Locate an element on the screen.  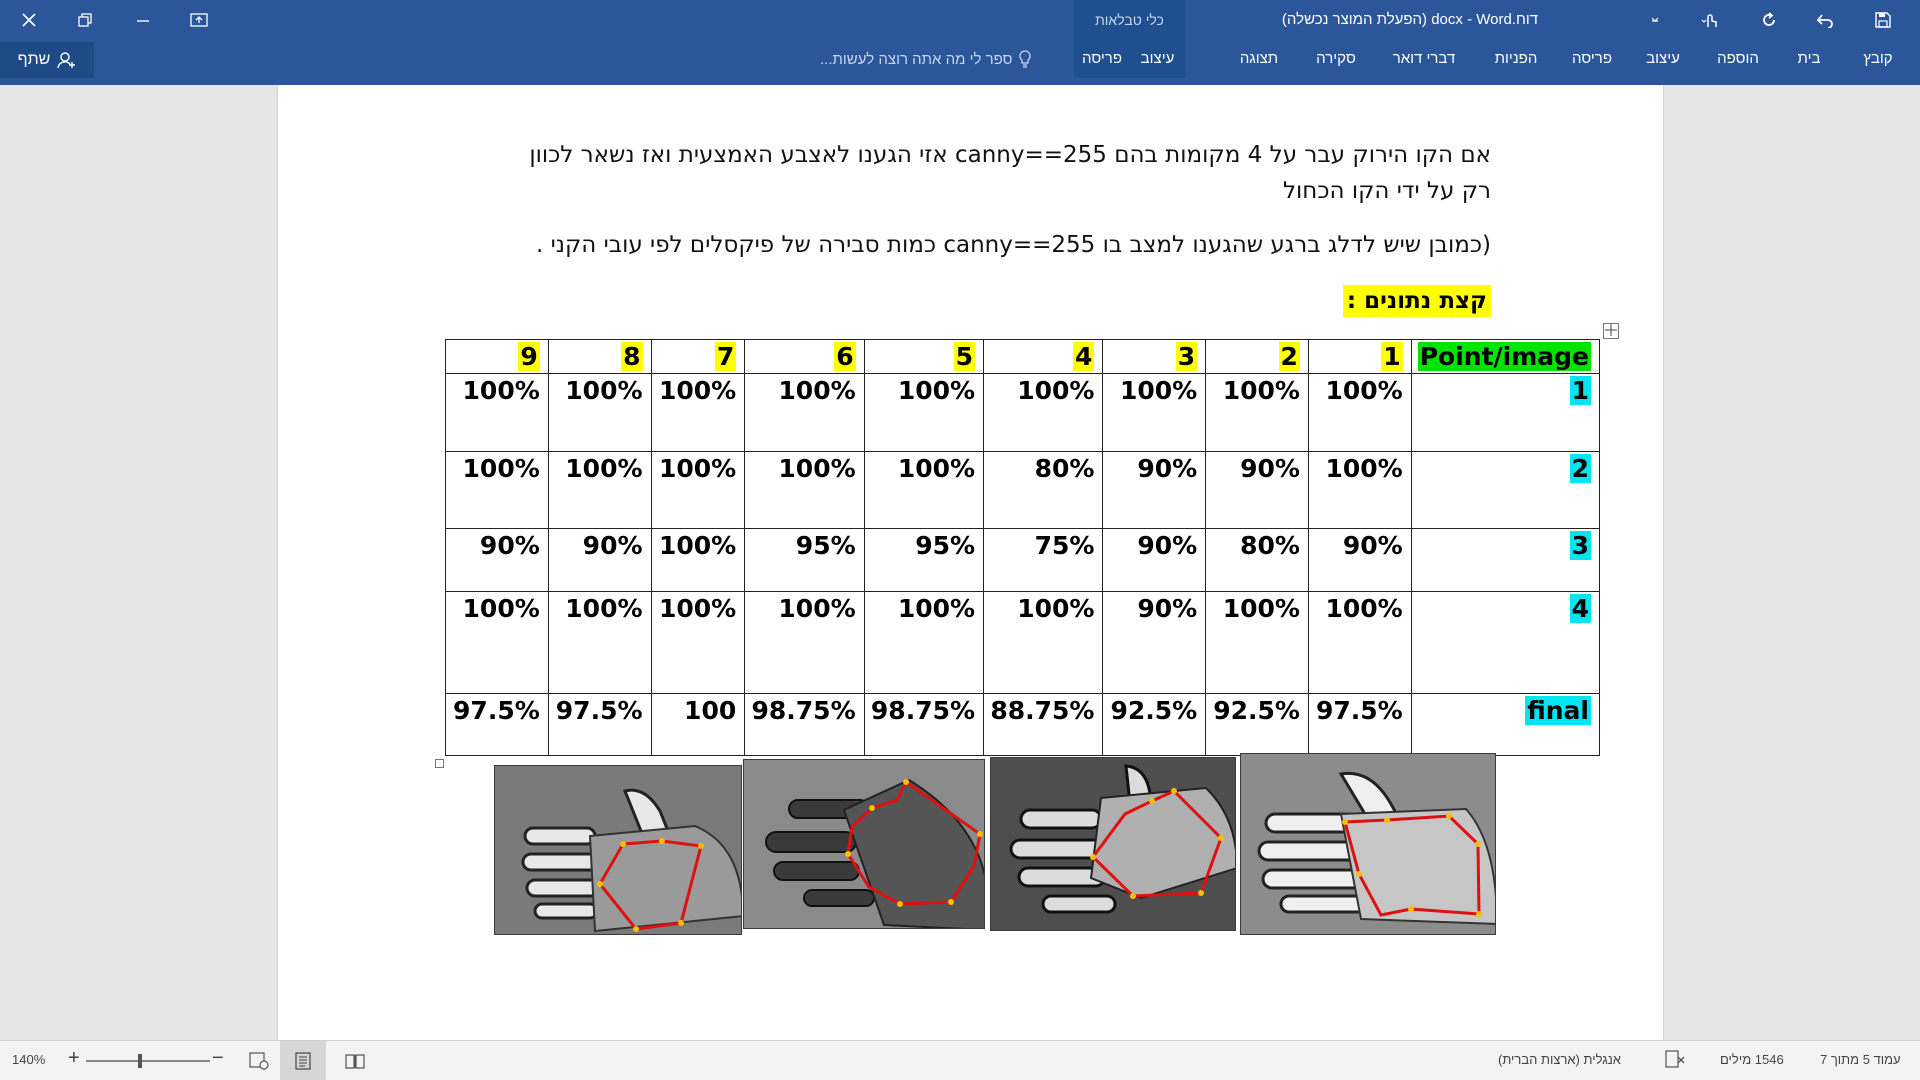
tab-layout: פריסה is located at coordinates (1592, 58).